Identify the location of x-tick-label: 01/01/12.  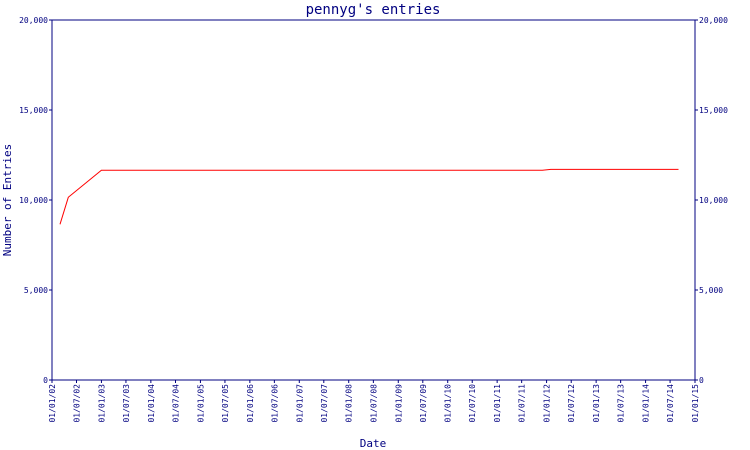
(547, 403).